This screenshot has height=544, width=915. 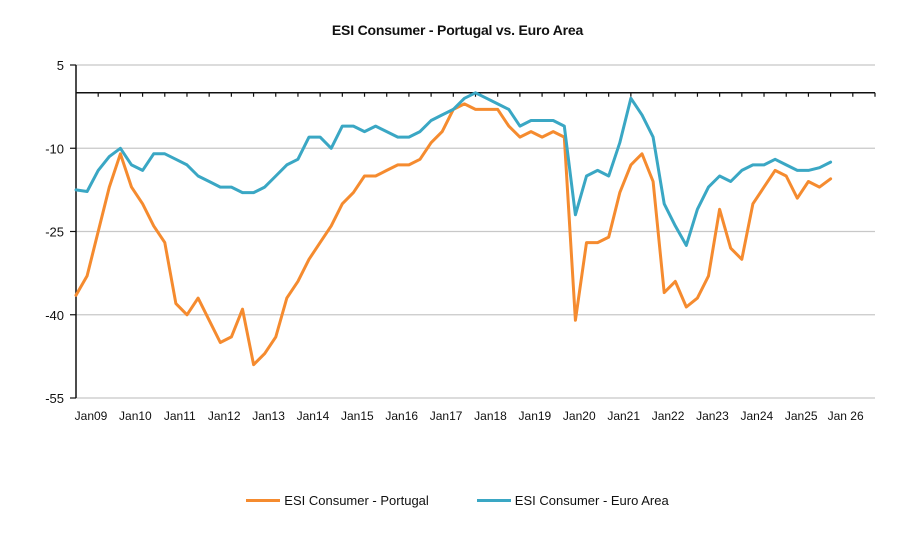 I want to click on x-tick-label: Jan18, so click(x=490, y=416).